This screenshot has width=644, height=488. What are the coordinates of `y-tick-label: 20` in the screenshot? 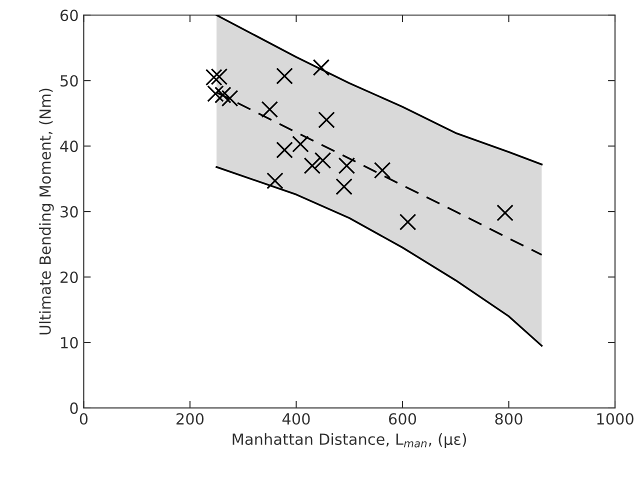 It's located at (69, 277).